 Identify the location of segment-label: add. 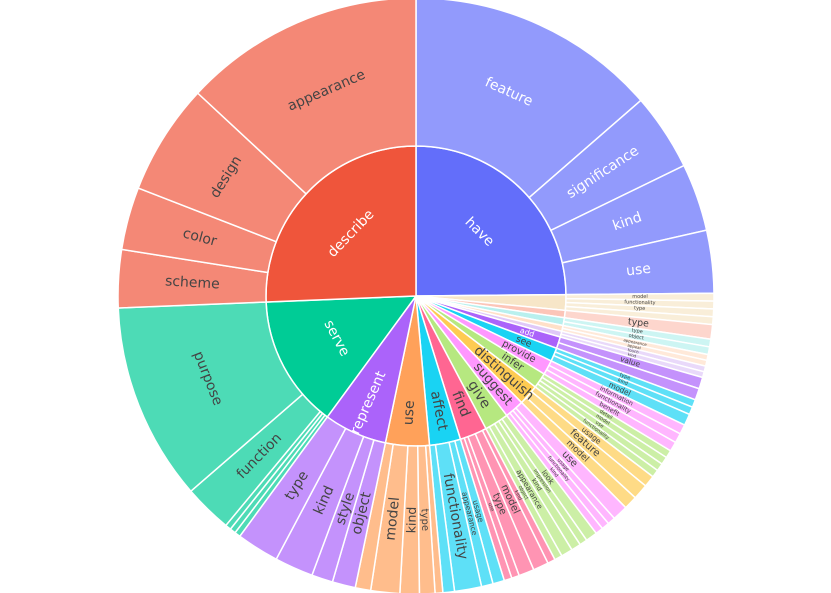
(527, 332).